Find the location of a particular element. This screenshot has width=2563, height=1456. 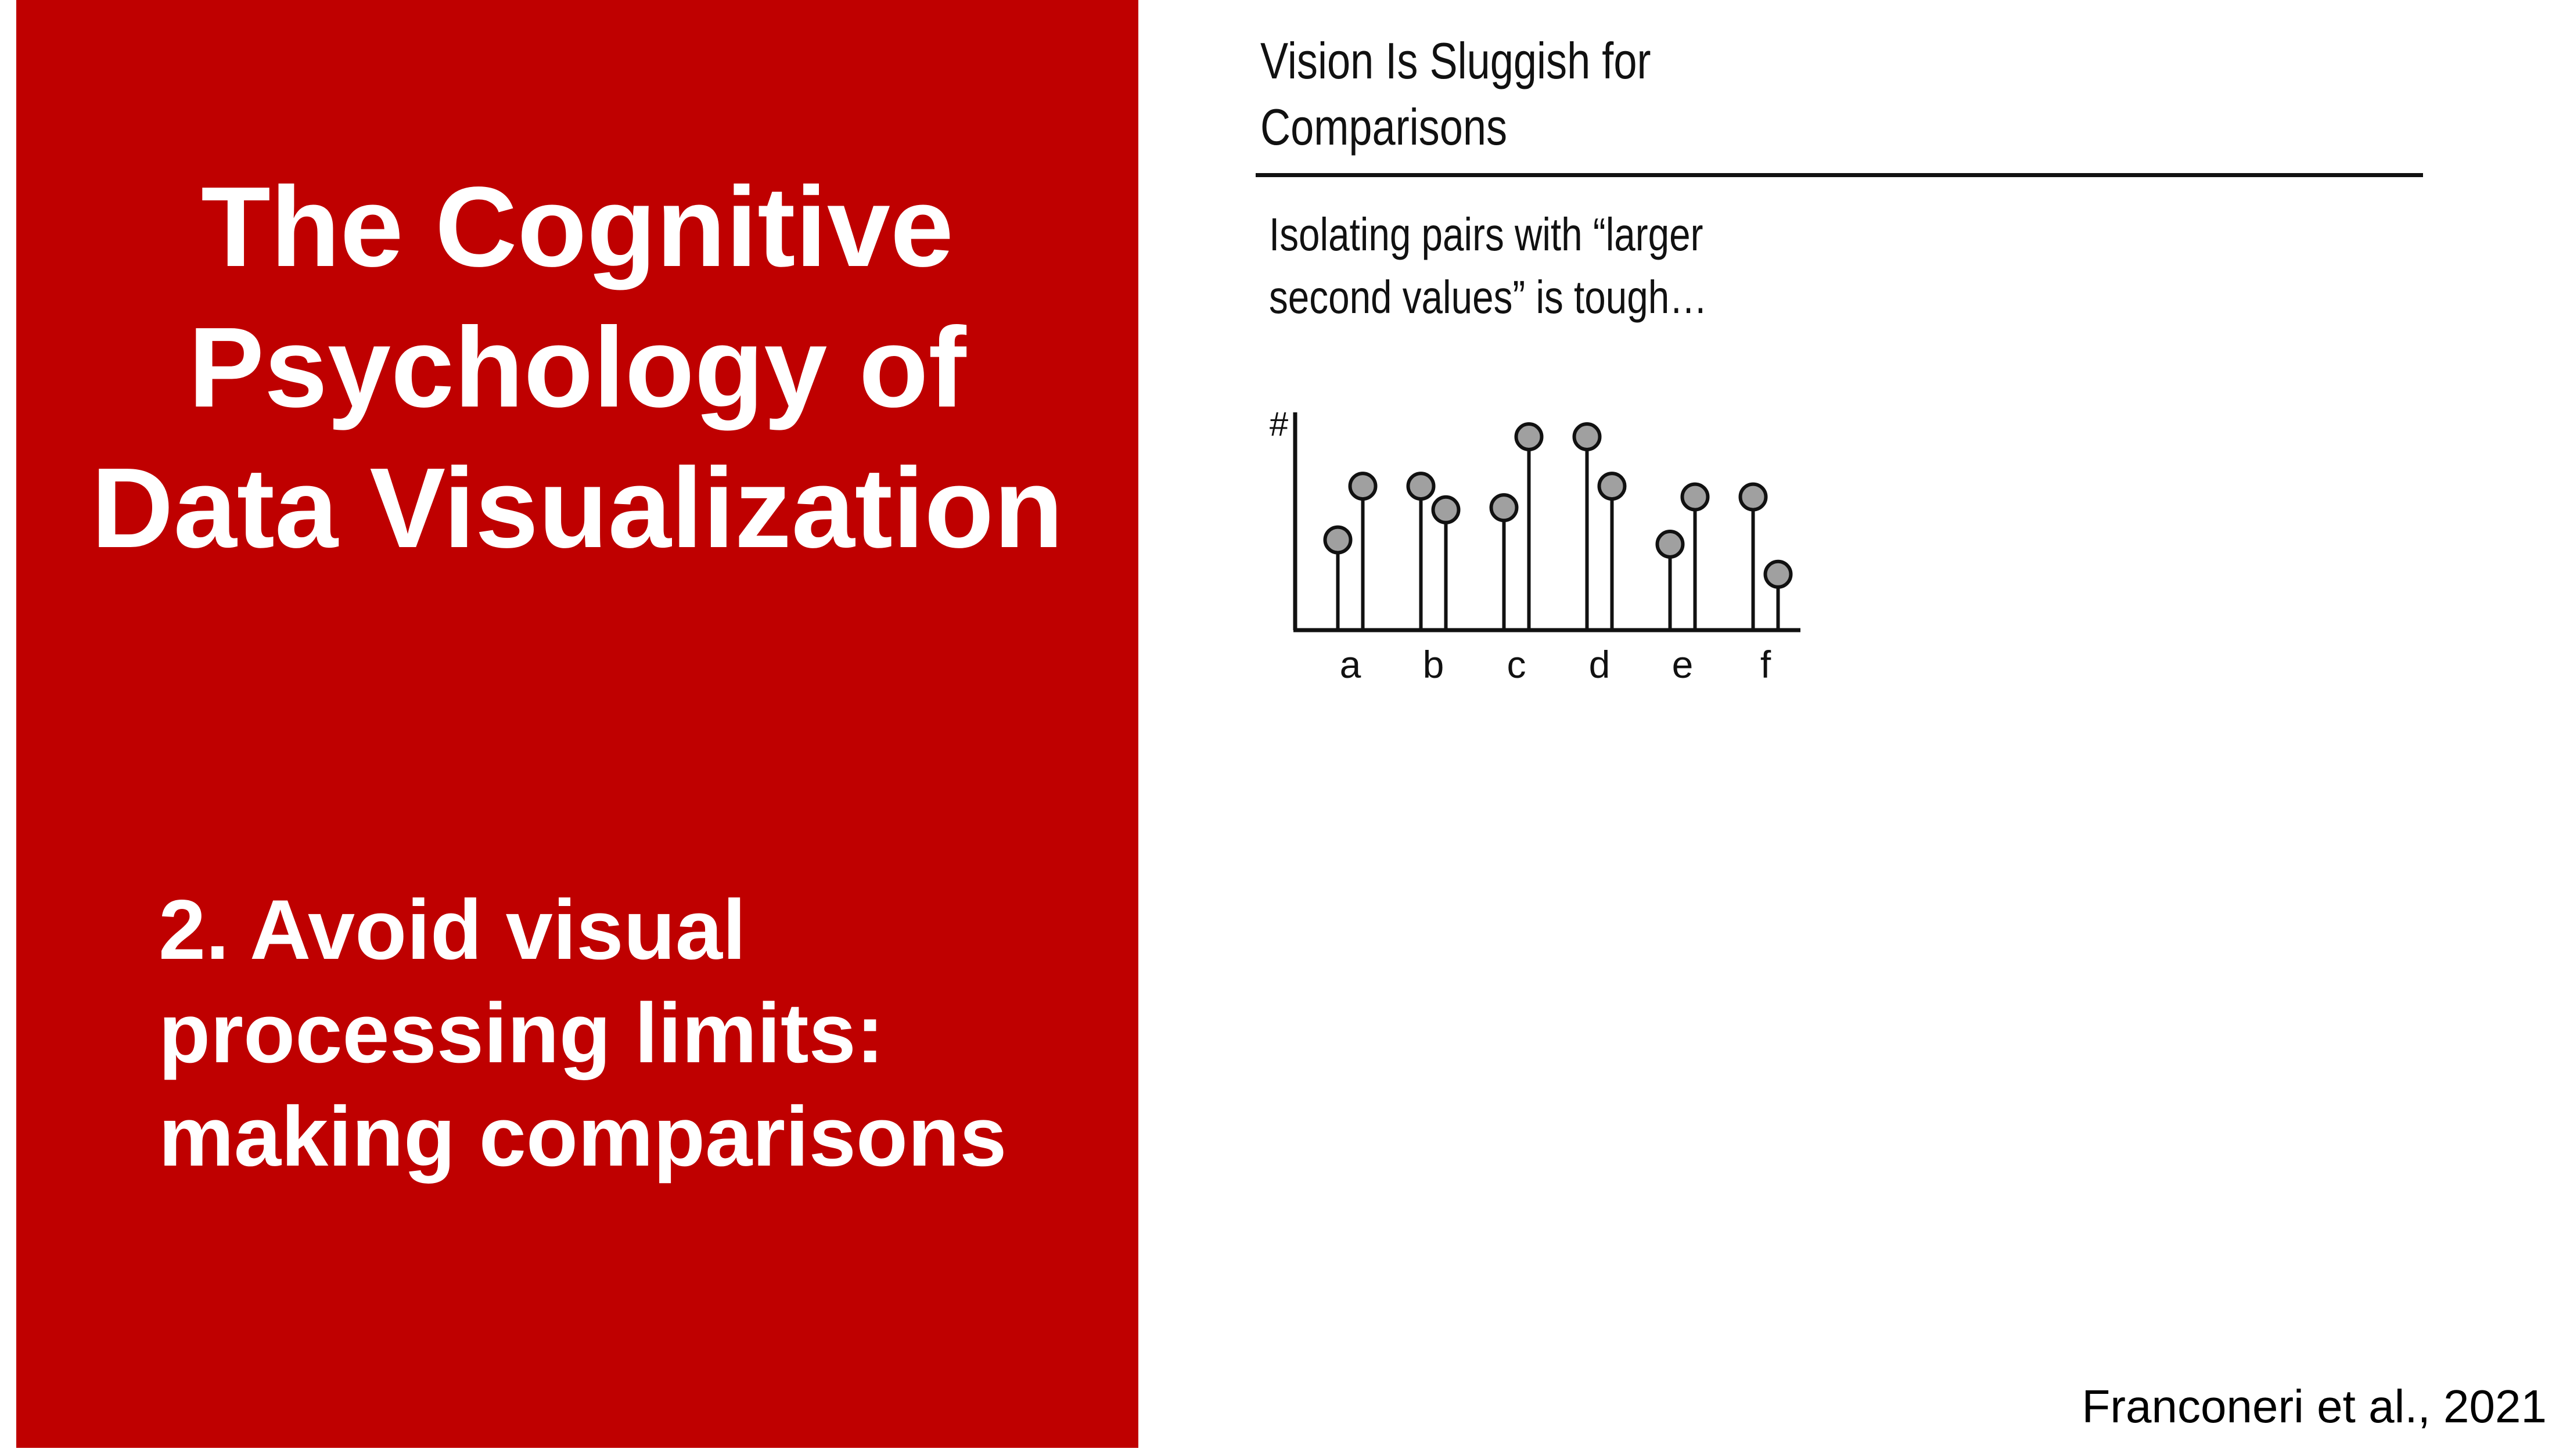

lollipop-chart: # a b c d e f is located at coordinates (1535, 545).